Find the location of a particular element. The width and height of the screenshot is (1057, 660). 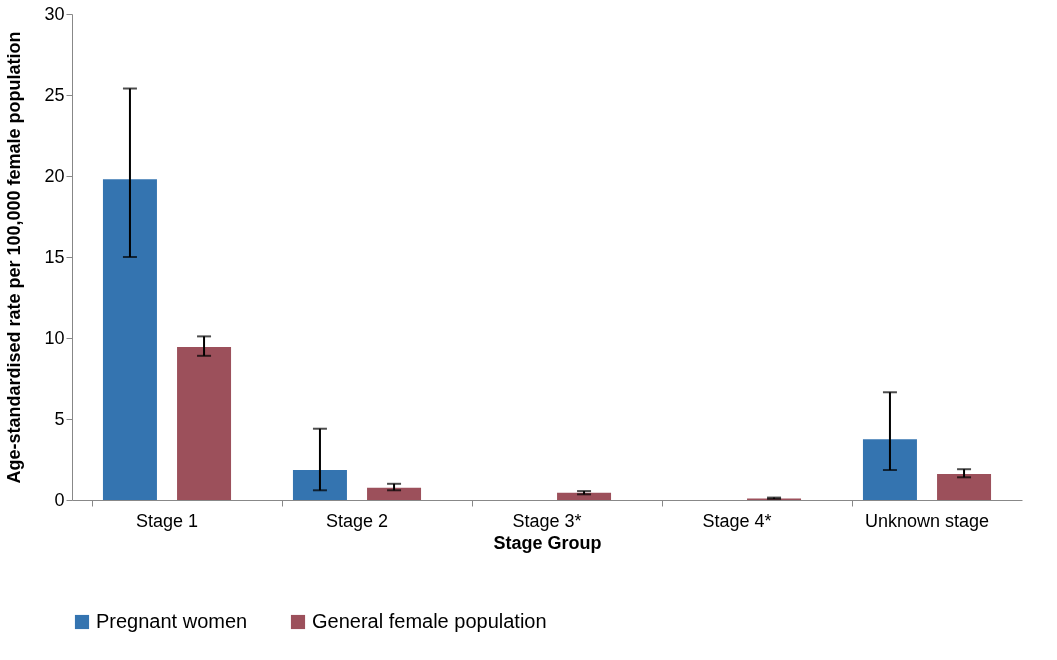

y-tick-label: 15 is located at coordinates (54, 256).